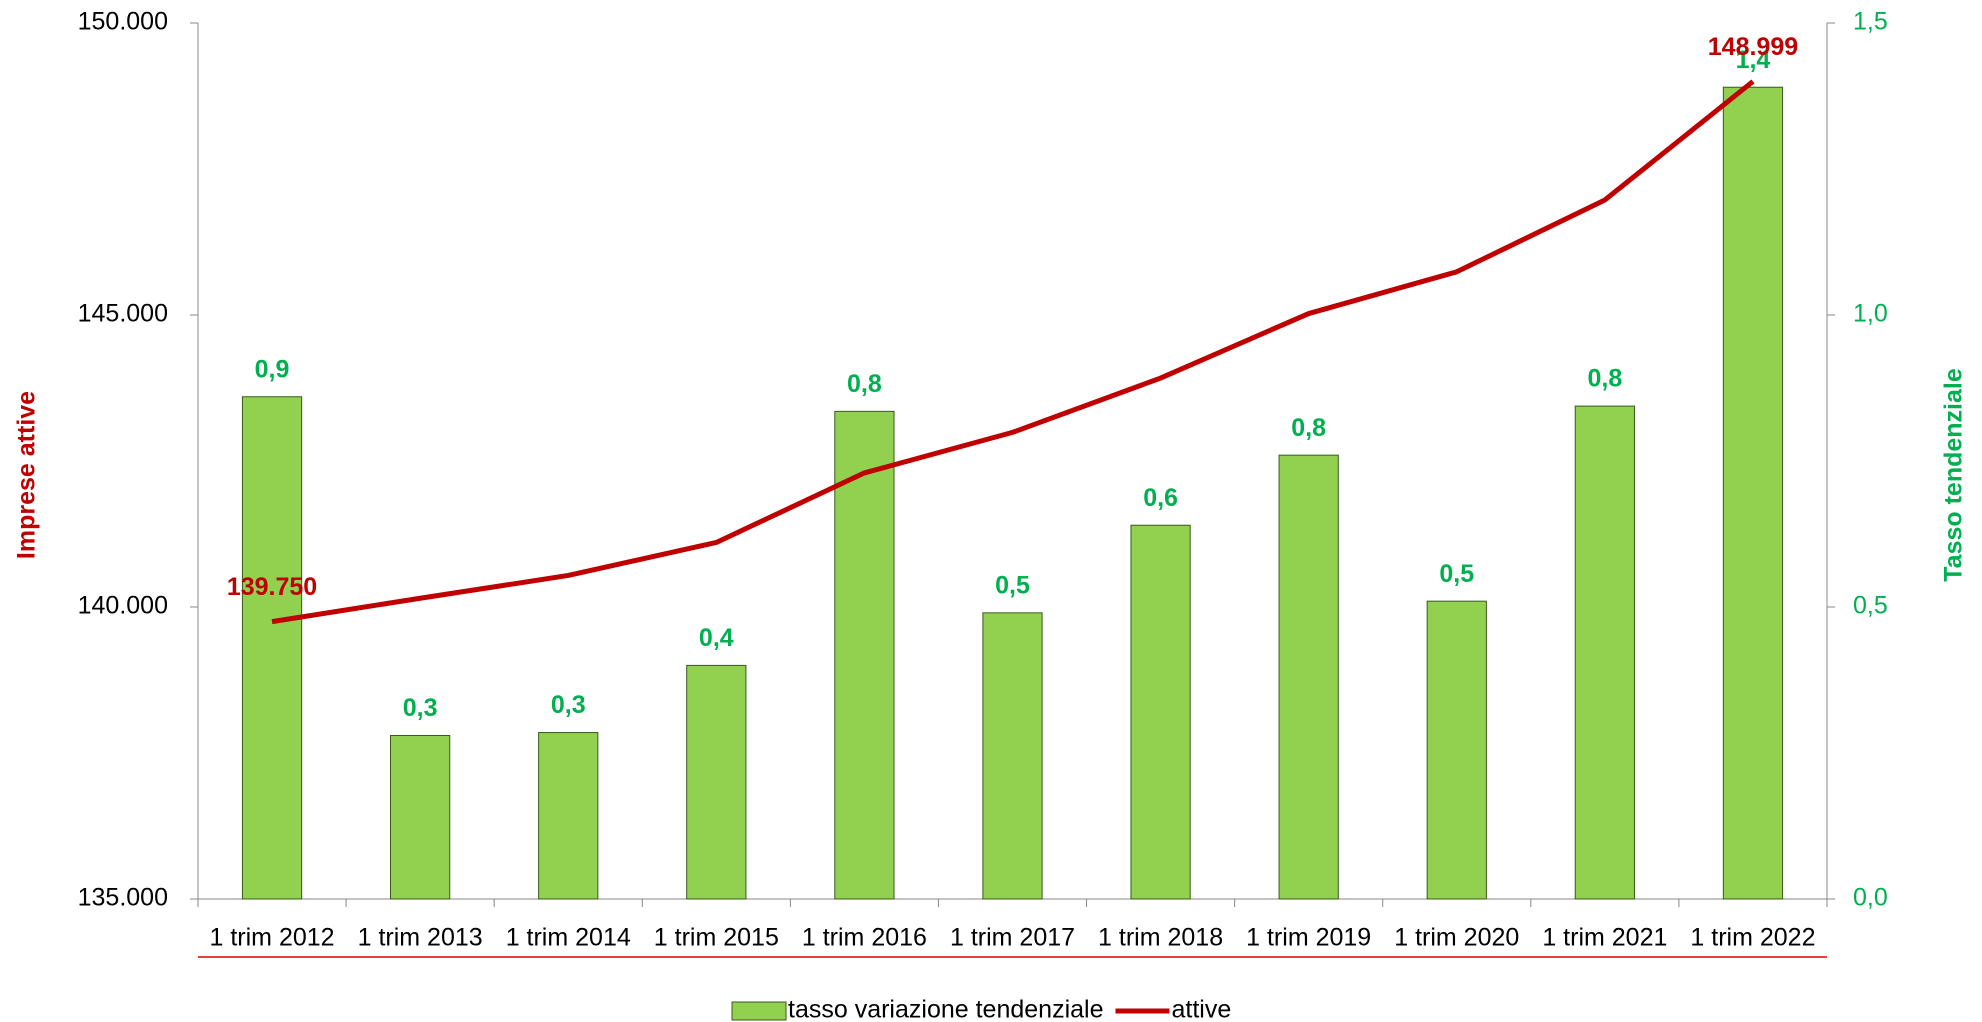  I want to click on y-axis-title: Imprese attive, so click(27, 475).